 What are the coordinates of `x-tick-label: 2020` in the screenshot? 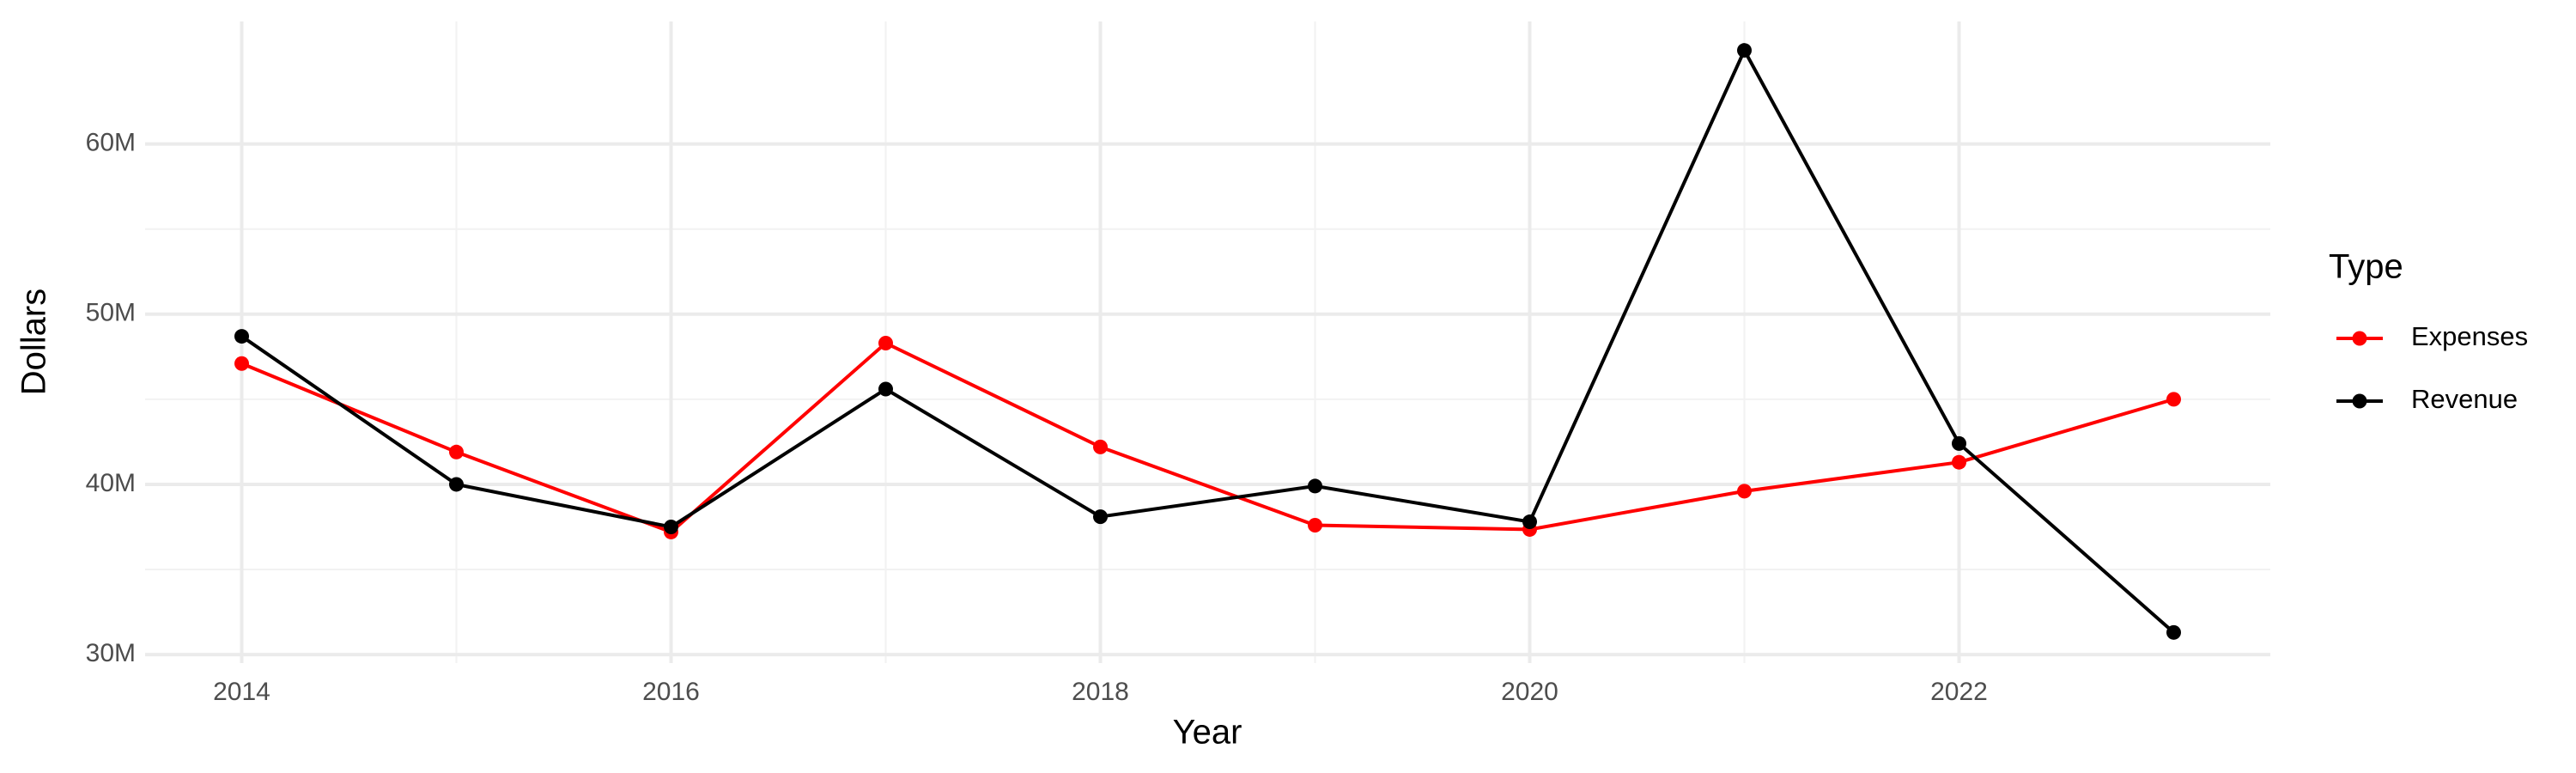 It's located at (1529, 692).